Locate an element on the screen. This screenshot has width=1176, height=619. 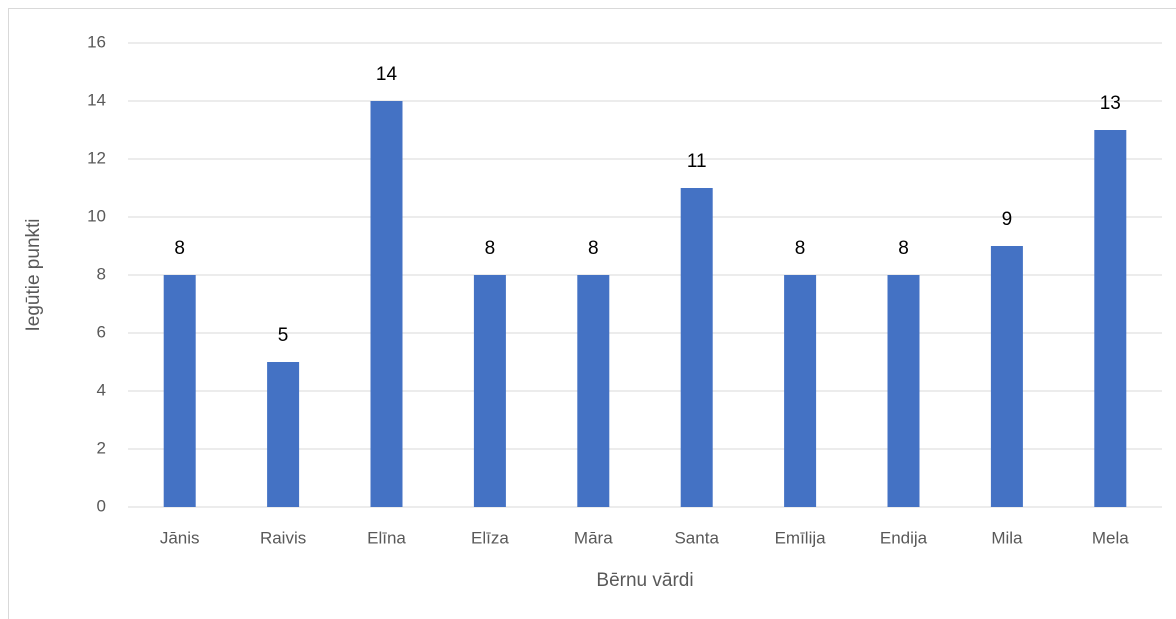
data-label: 11 is located at coordinates (697, 161).